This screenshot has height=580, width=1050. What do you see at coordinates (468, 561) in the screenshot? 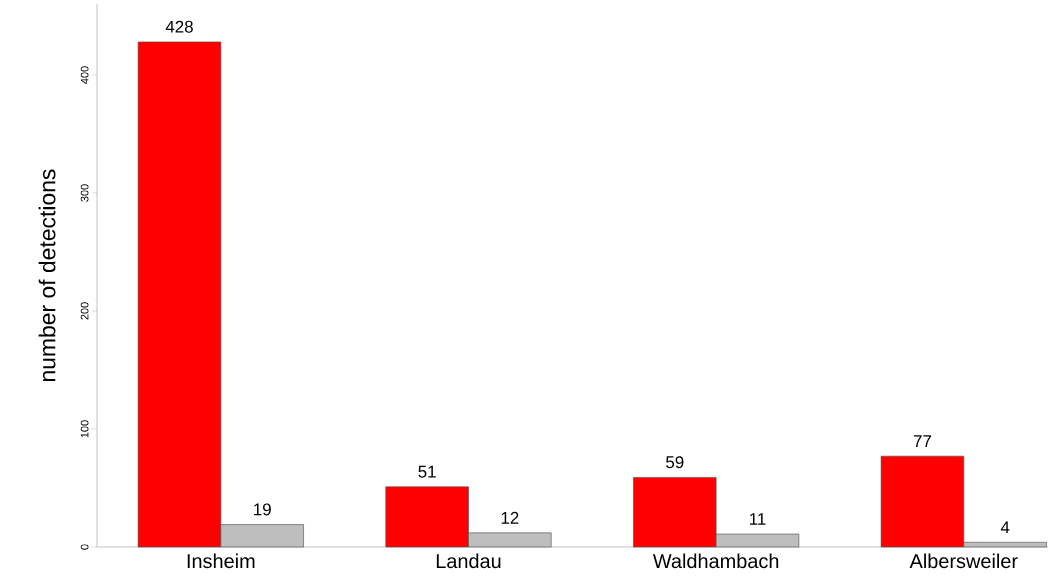
I see `x-tick-label: Landau` at bounding box center [468, 561].